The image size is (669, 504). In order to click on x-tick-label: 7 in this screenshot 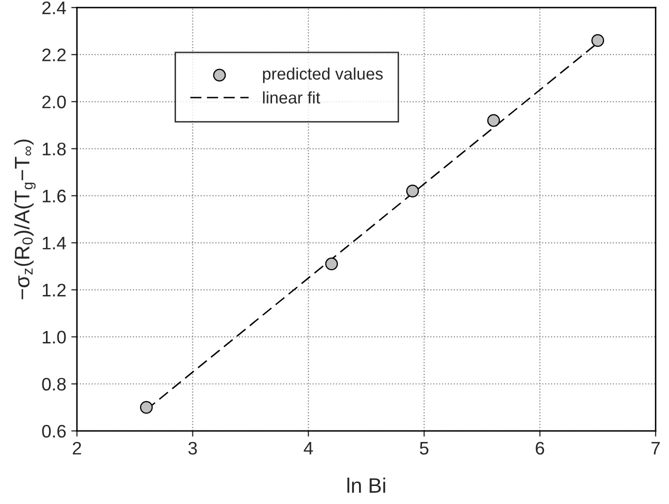, I will do `click(656, 448)`.